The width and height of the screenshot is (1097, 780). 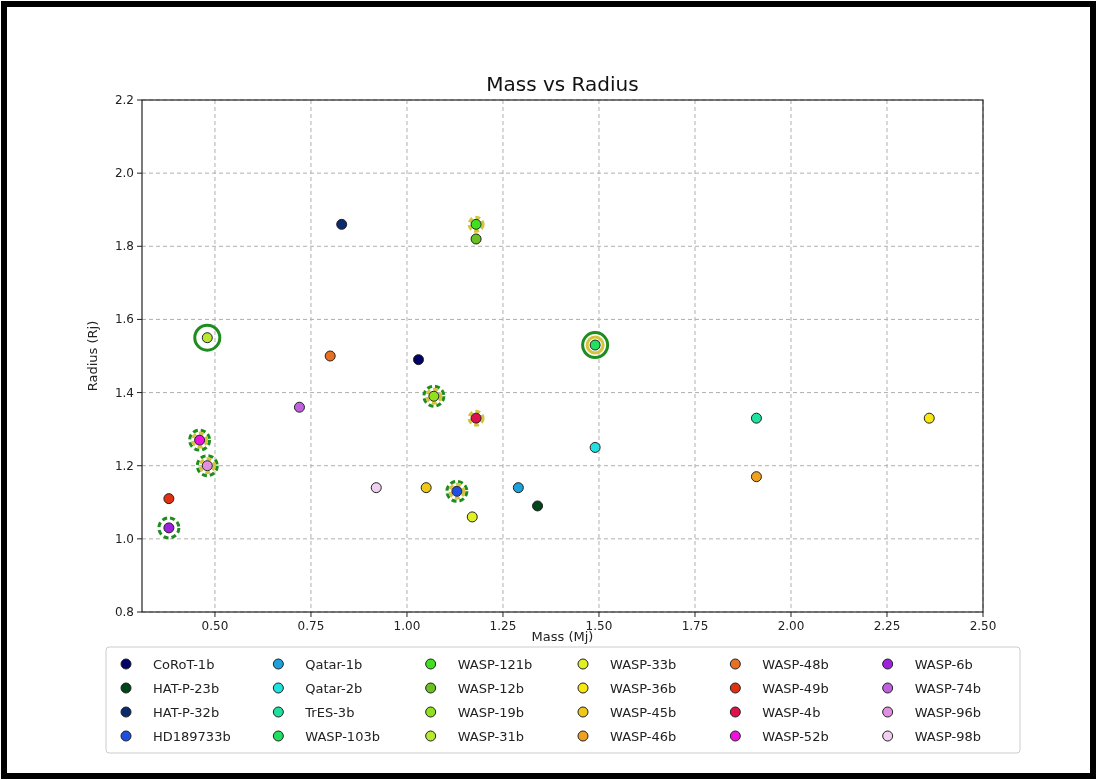 I want to click on x-tick-label: 2.25, so click(x=887, y=626).